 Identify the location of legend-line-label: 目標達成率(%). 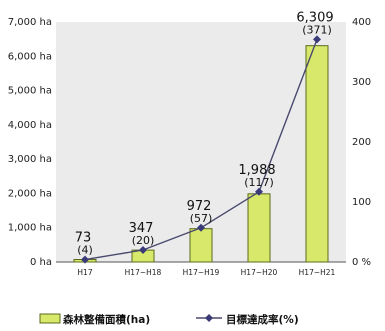
(262, 319).